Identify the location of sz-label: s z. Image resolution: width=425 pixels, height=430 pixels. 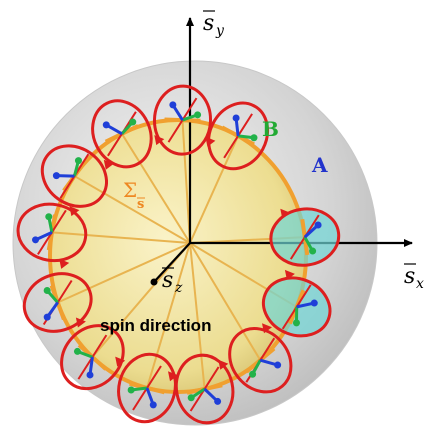
(172, 281).